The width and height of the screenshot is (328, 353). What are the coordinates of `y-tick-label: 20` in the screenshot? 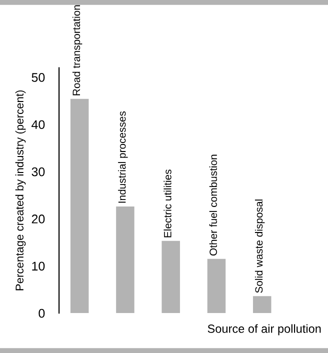 It's located at (38, 219).